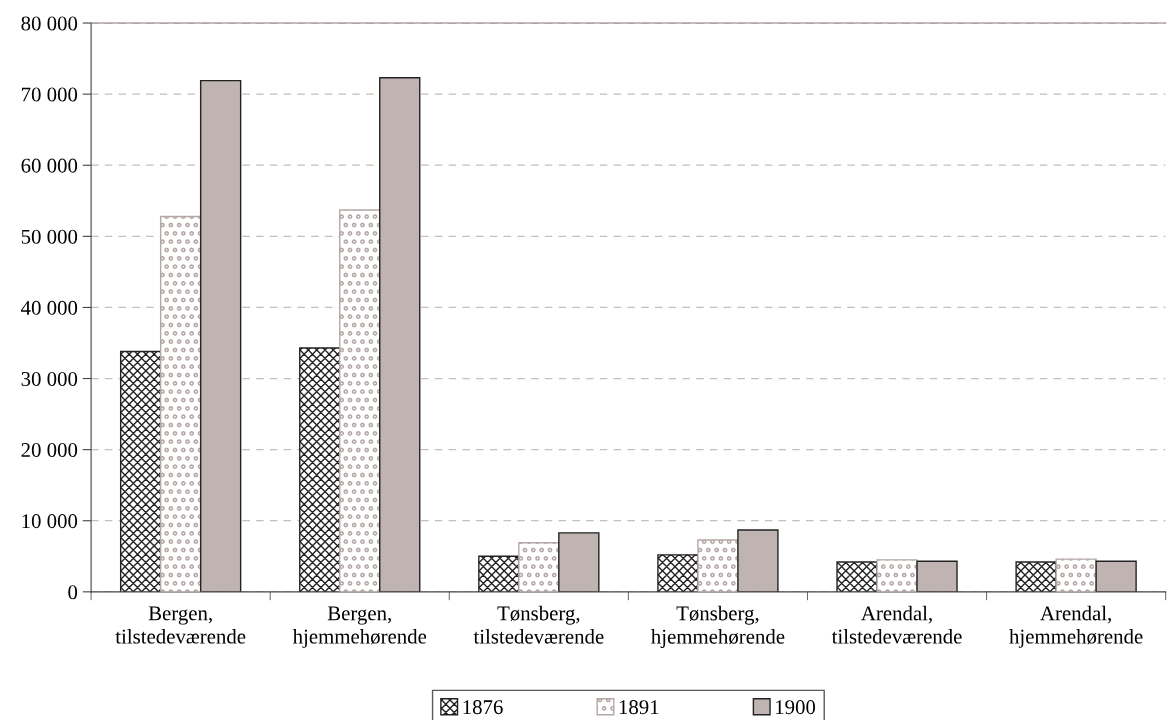 The width and height of the screenshot is (1168, 720). I want to click on x-tick-label: Arendal, hjemmehørende, so click(1076, 626).